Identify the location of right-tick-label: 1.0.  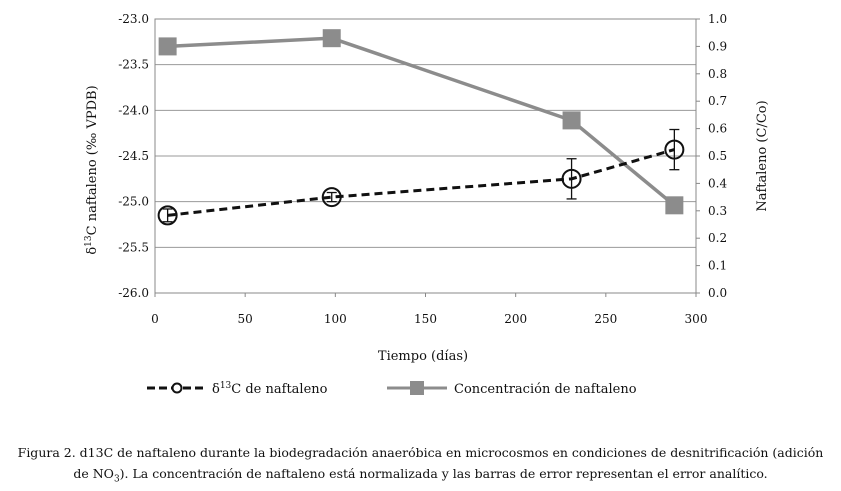
(717, 19).